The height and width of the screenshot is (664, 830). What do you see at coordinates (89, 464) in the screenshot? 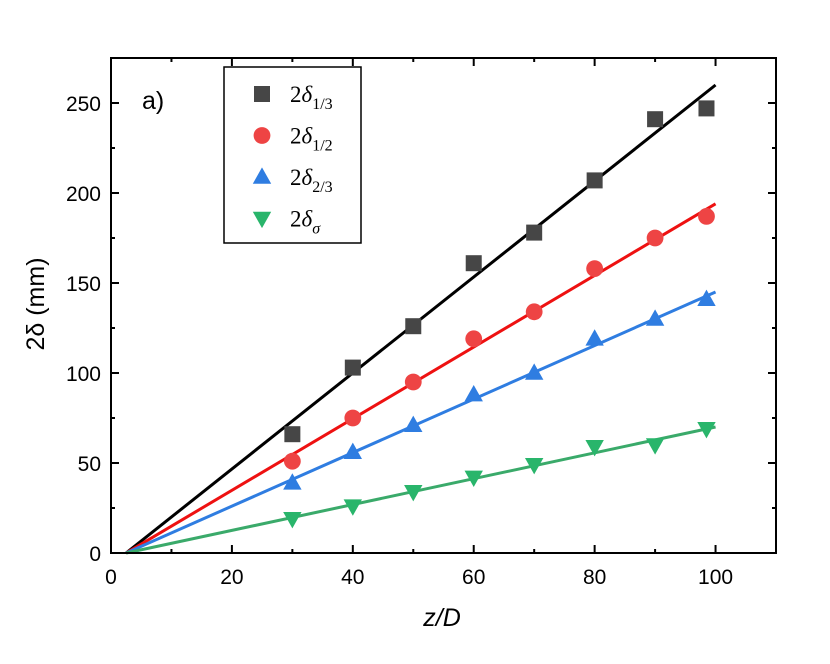
I see `y-tick-label: 50` at bounding box center [89, 464].